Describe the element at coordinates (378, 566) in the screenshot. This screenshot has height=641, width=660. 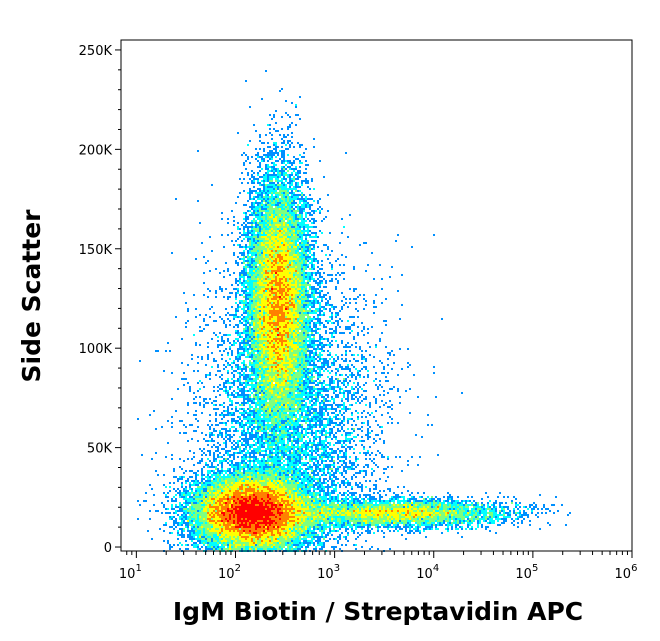
I see `x-axis: 10¹ 10² 10³ 10⁴ 10⁵ 10⁶` at that location.